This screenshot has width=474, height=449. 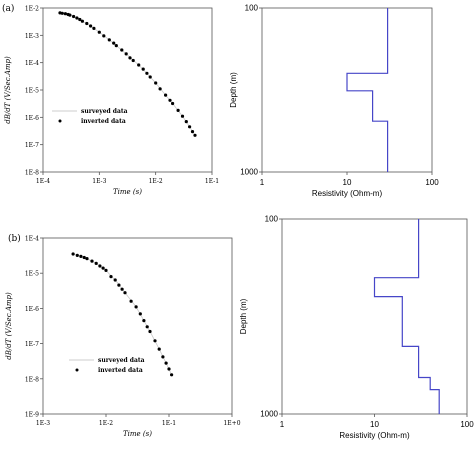 I want to click on plot-frame, so click(x=127, y=90).